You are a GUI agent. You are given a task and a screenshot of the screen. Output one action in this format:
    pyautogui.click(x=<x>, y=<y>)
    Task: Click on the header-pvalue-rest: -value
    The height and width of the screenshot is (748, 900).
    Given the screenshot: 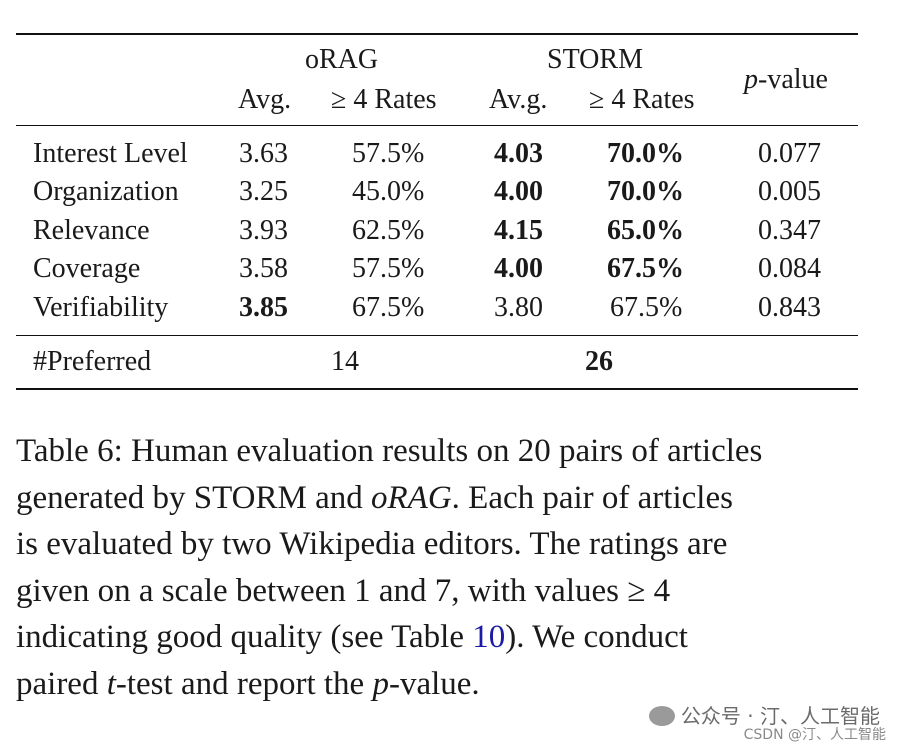 What is the action you would take?
    pyautogui.click(x=793, y=79)
    